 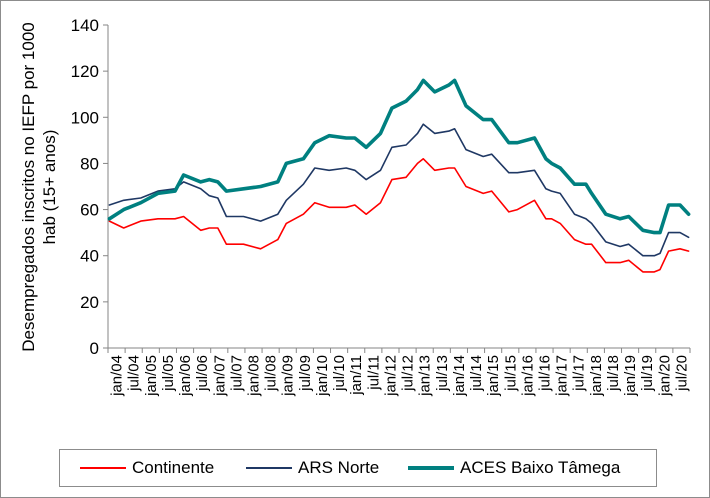 What do you see at coordinates (134, 373) in the screenshot?
I see `x-tick-label: jul/04` at bounding box center [134, 373].